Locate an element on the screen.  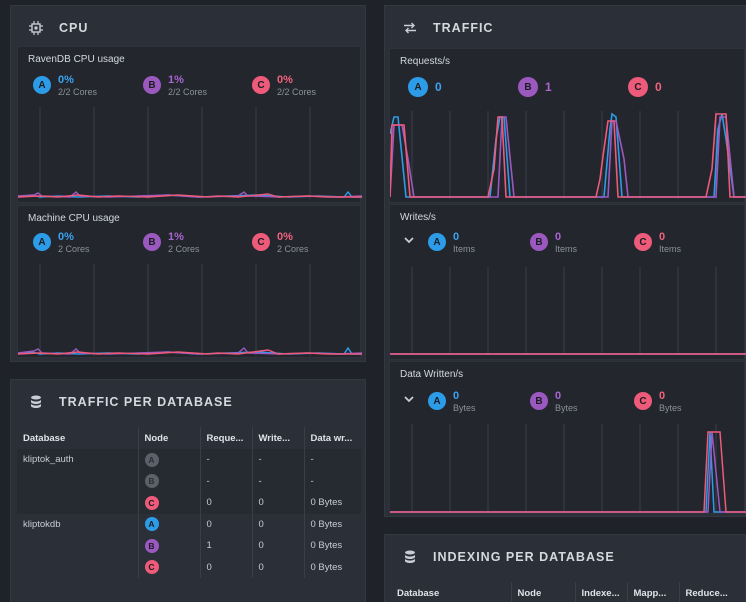
ravendb-cpu-title: RavenDB CPU usage is located at coordinates (76, 59).